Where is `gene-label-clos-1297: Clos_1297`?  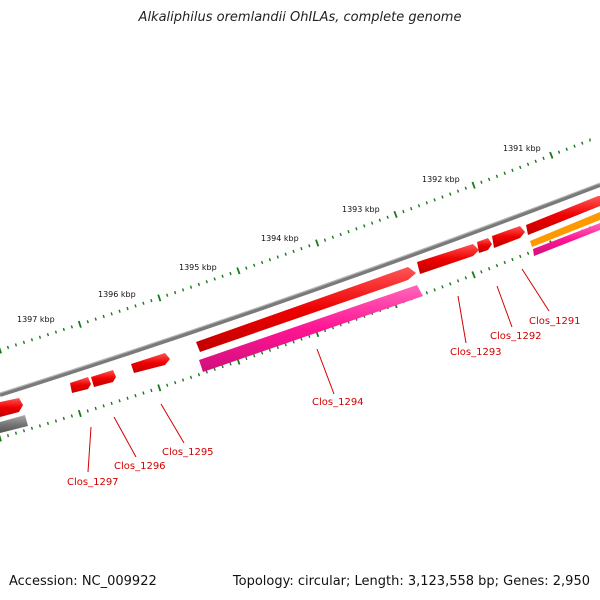 gene-label-clos-1297: Clos_1297 is located at coordinates (93, 482).